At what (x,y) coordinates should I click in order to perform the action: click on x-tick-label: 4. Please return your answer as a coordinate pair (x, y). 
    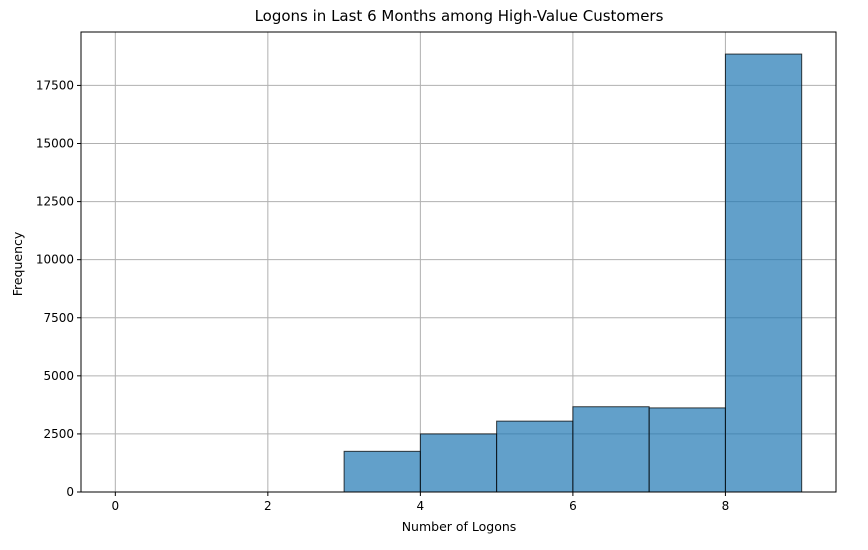
    Looking at the image, I should click on (421, 506).